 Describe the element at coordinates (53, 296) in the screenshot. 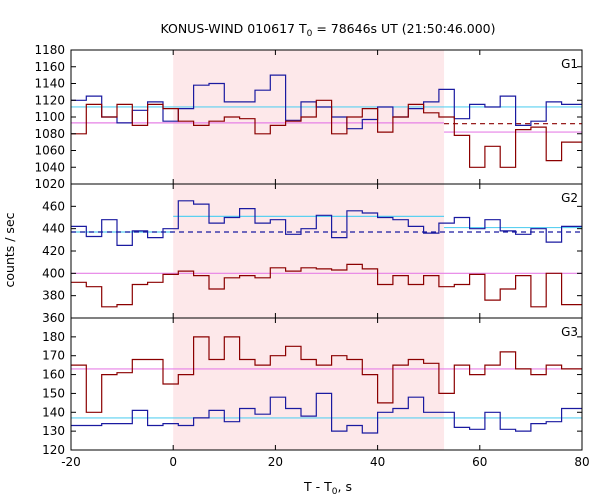

I see `y-tick-label: 380` at that location.